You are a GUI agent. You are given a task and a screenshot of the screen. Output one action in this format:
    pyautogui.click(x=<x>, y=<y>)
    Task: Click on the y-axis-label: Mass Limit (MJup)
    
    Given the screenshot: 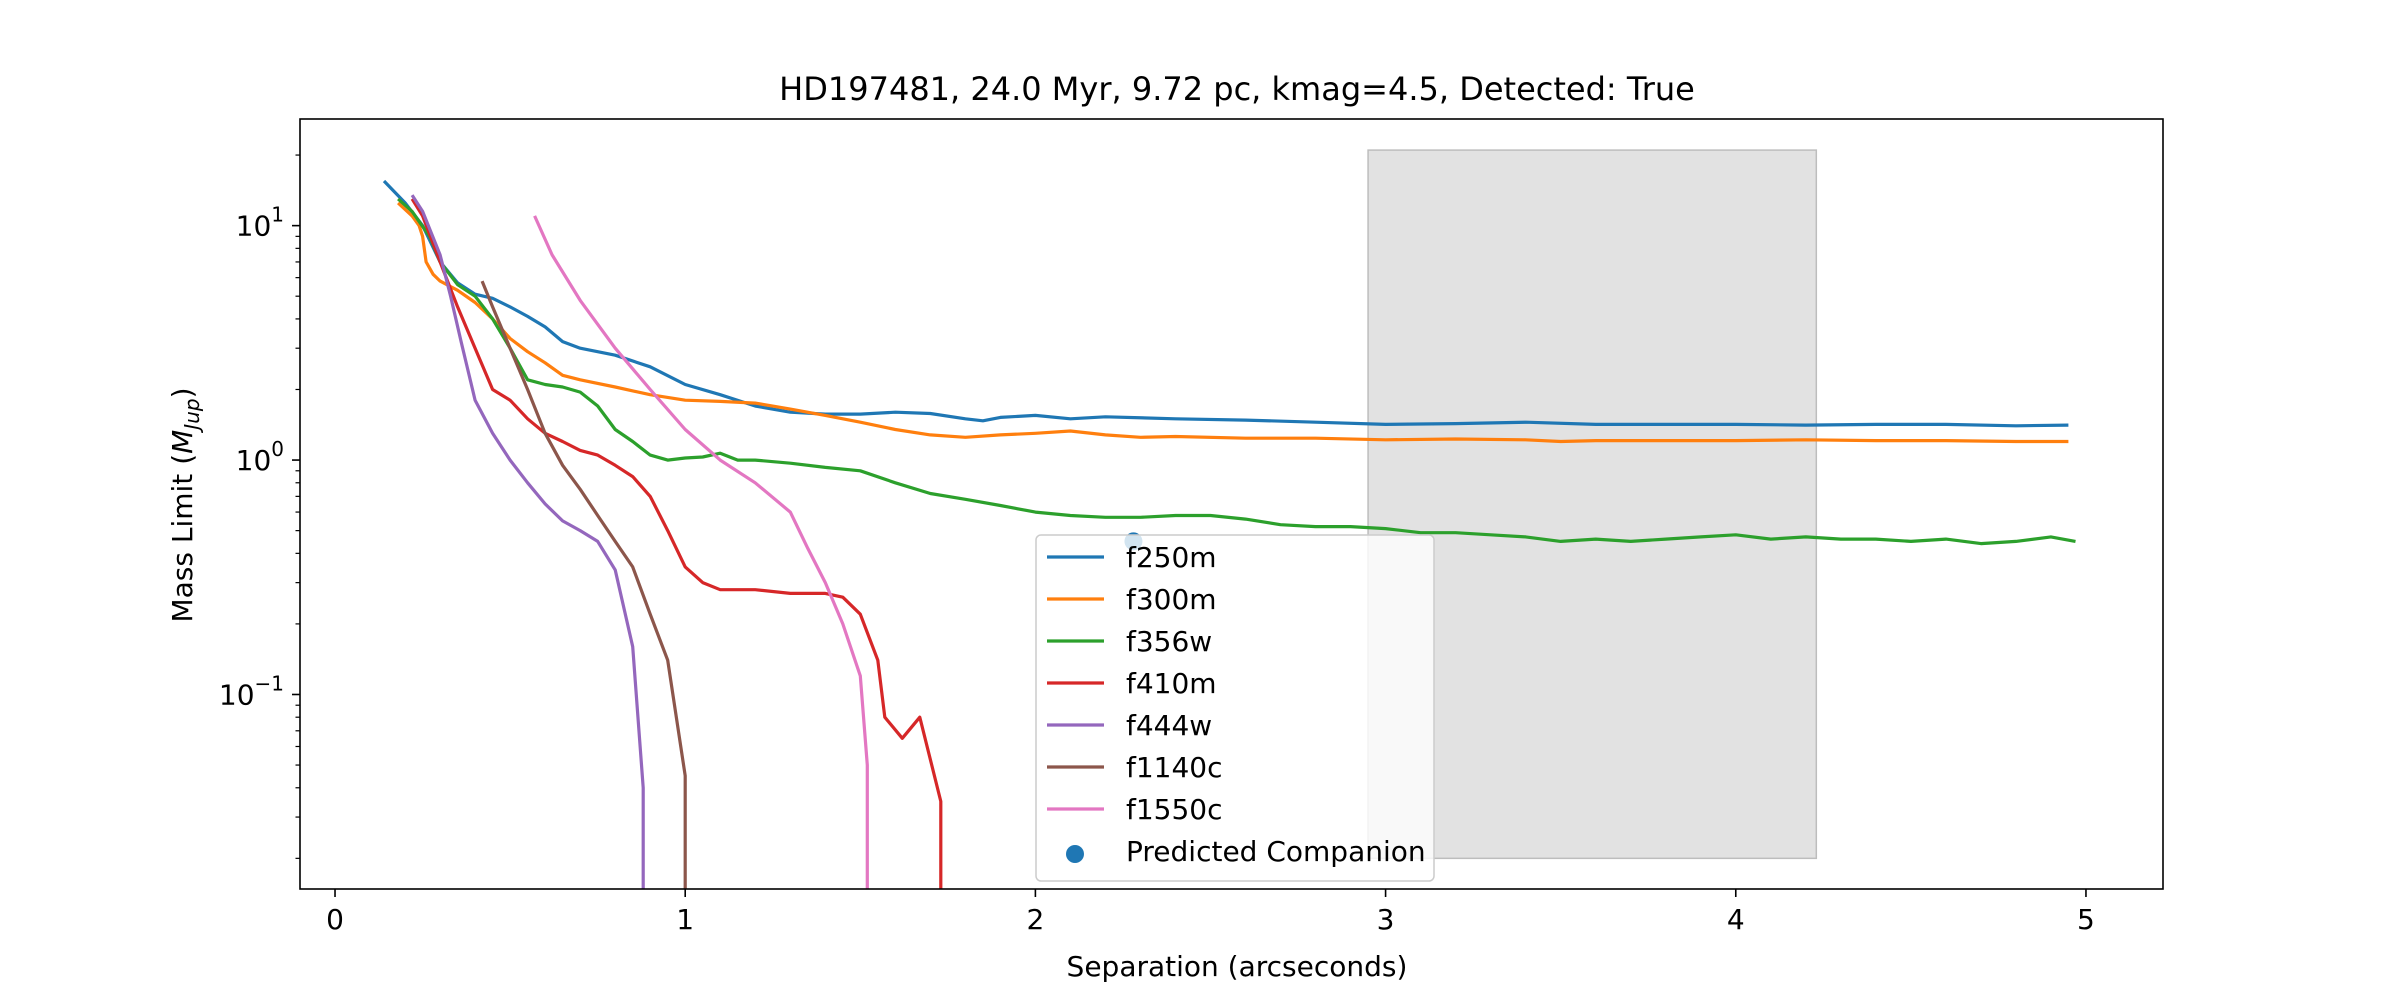 What is the action you would take?
    pyautogui.click(x=185, y=504)
    